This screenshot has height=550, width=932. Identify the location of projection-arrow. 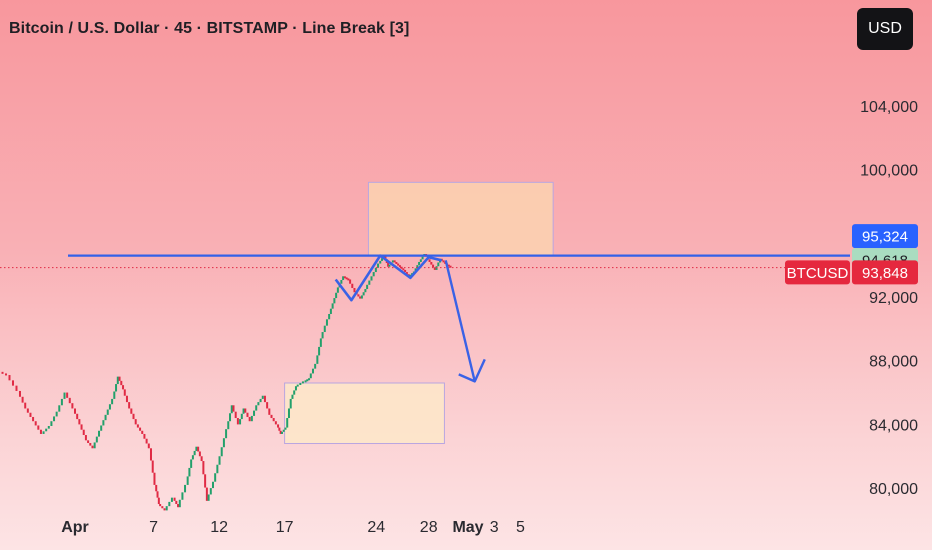
(460, 321).